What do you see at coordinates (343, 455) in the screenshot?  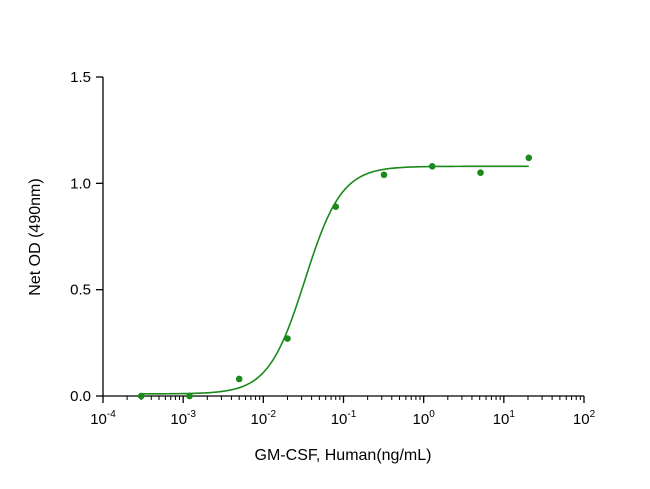 I see `x-axis-title: GM-CSF, Human(ng/mL)` at bounding box center [343, 455].